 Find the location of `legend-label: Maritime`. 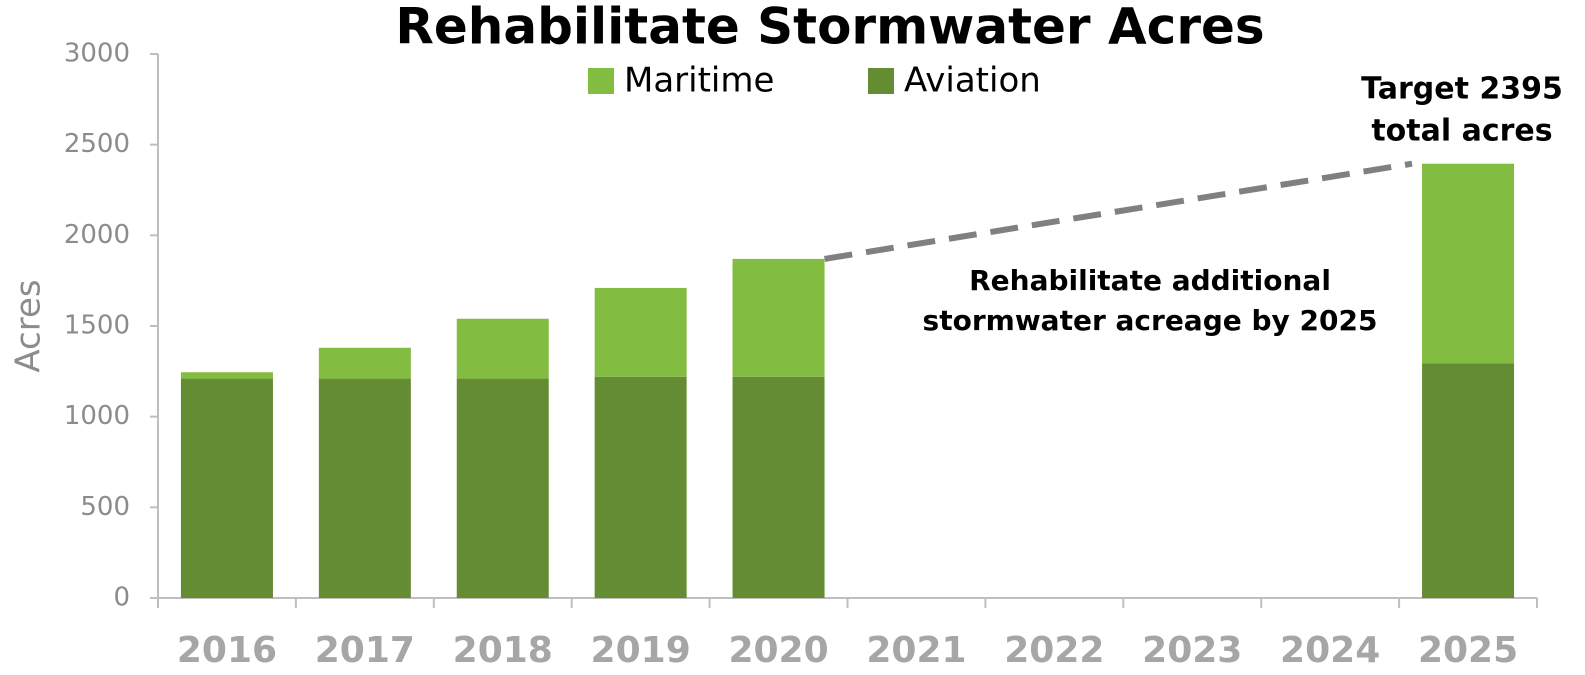

legend-label: Maritime is located at coordinates (699, 81).